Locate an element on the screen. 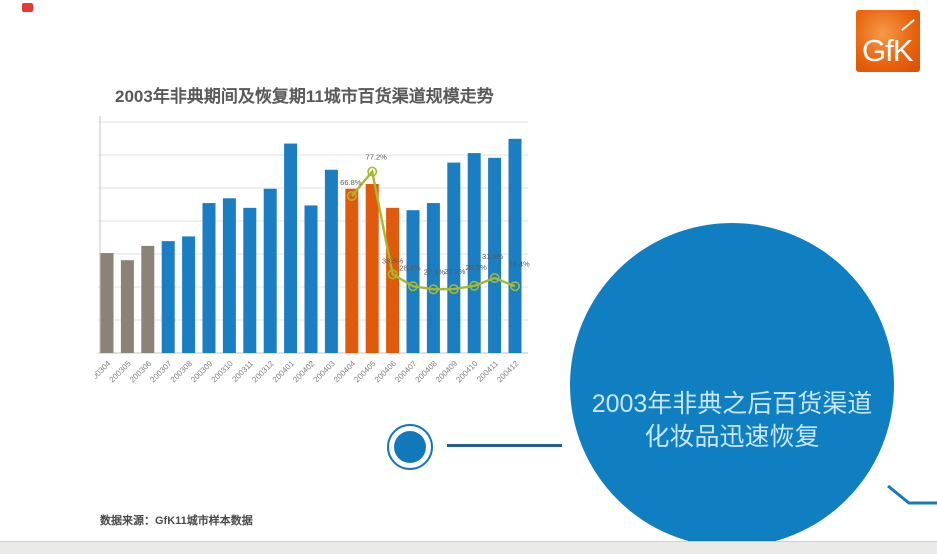 The height and width of the screenshot is (554, 937). point-label: 28.6% is located at coordinates (477, 267).